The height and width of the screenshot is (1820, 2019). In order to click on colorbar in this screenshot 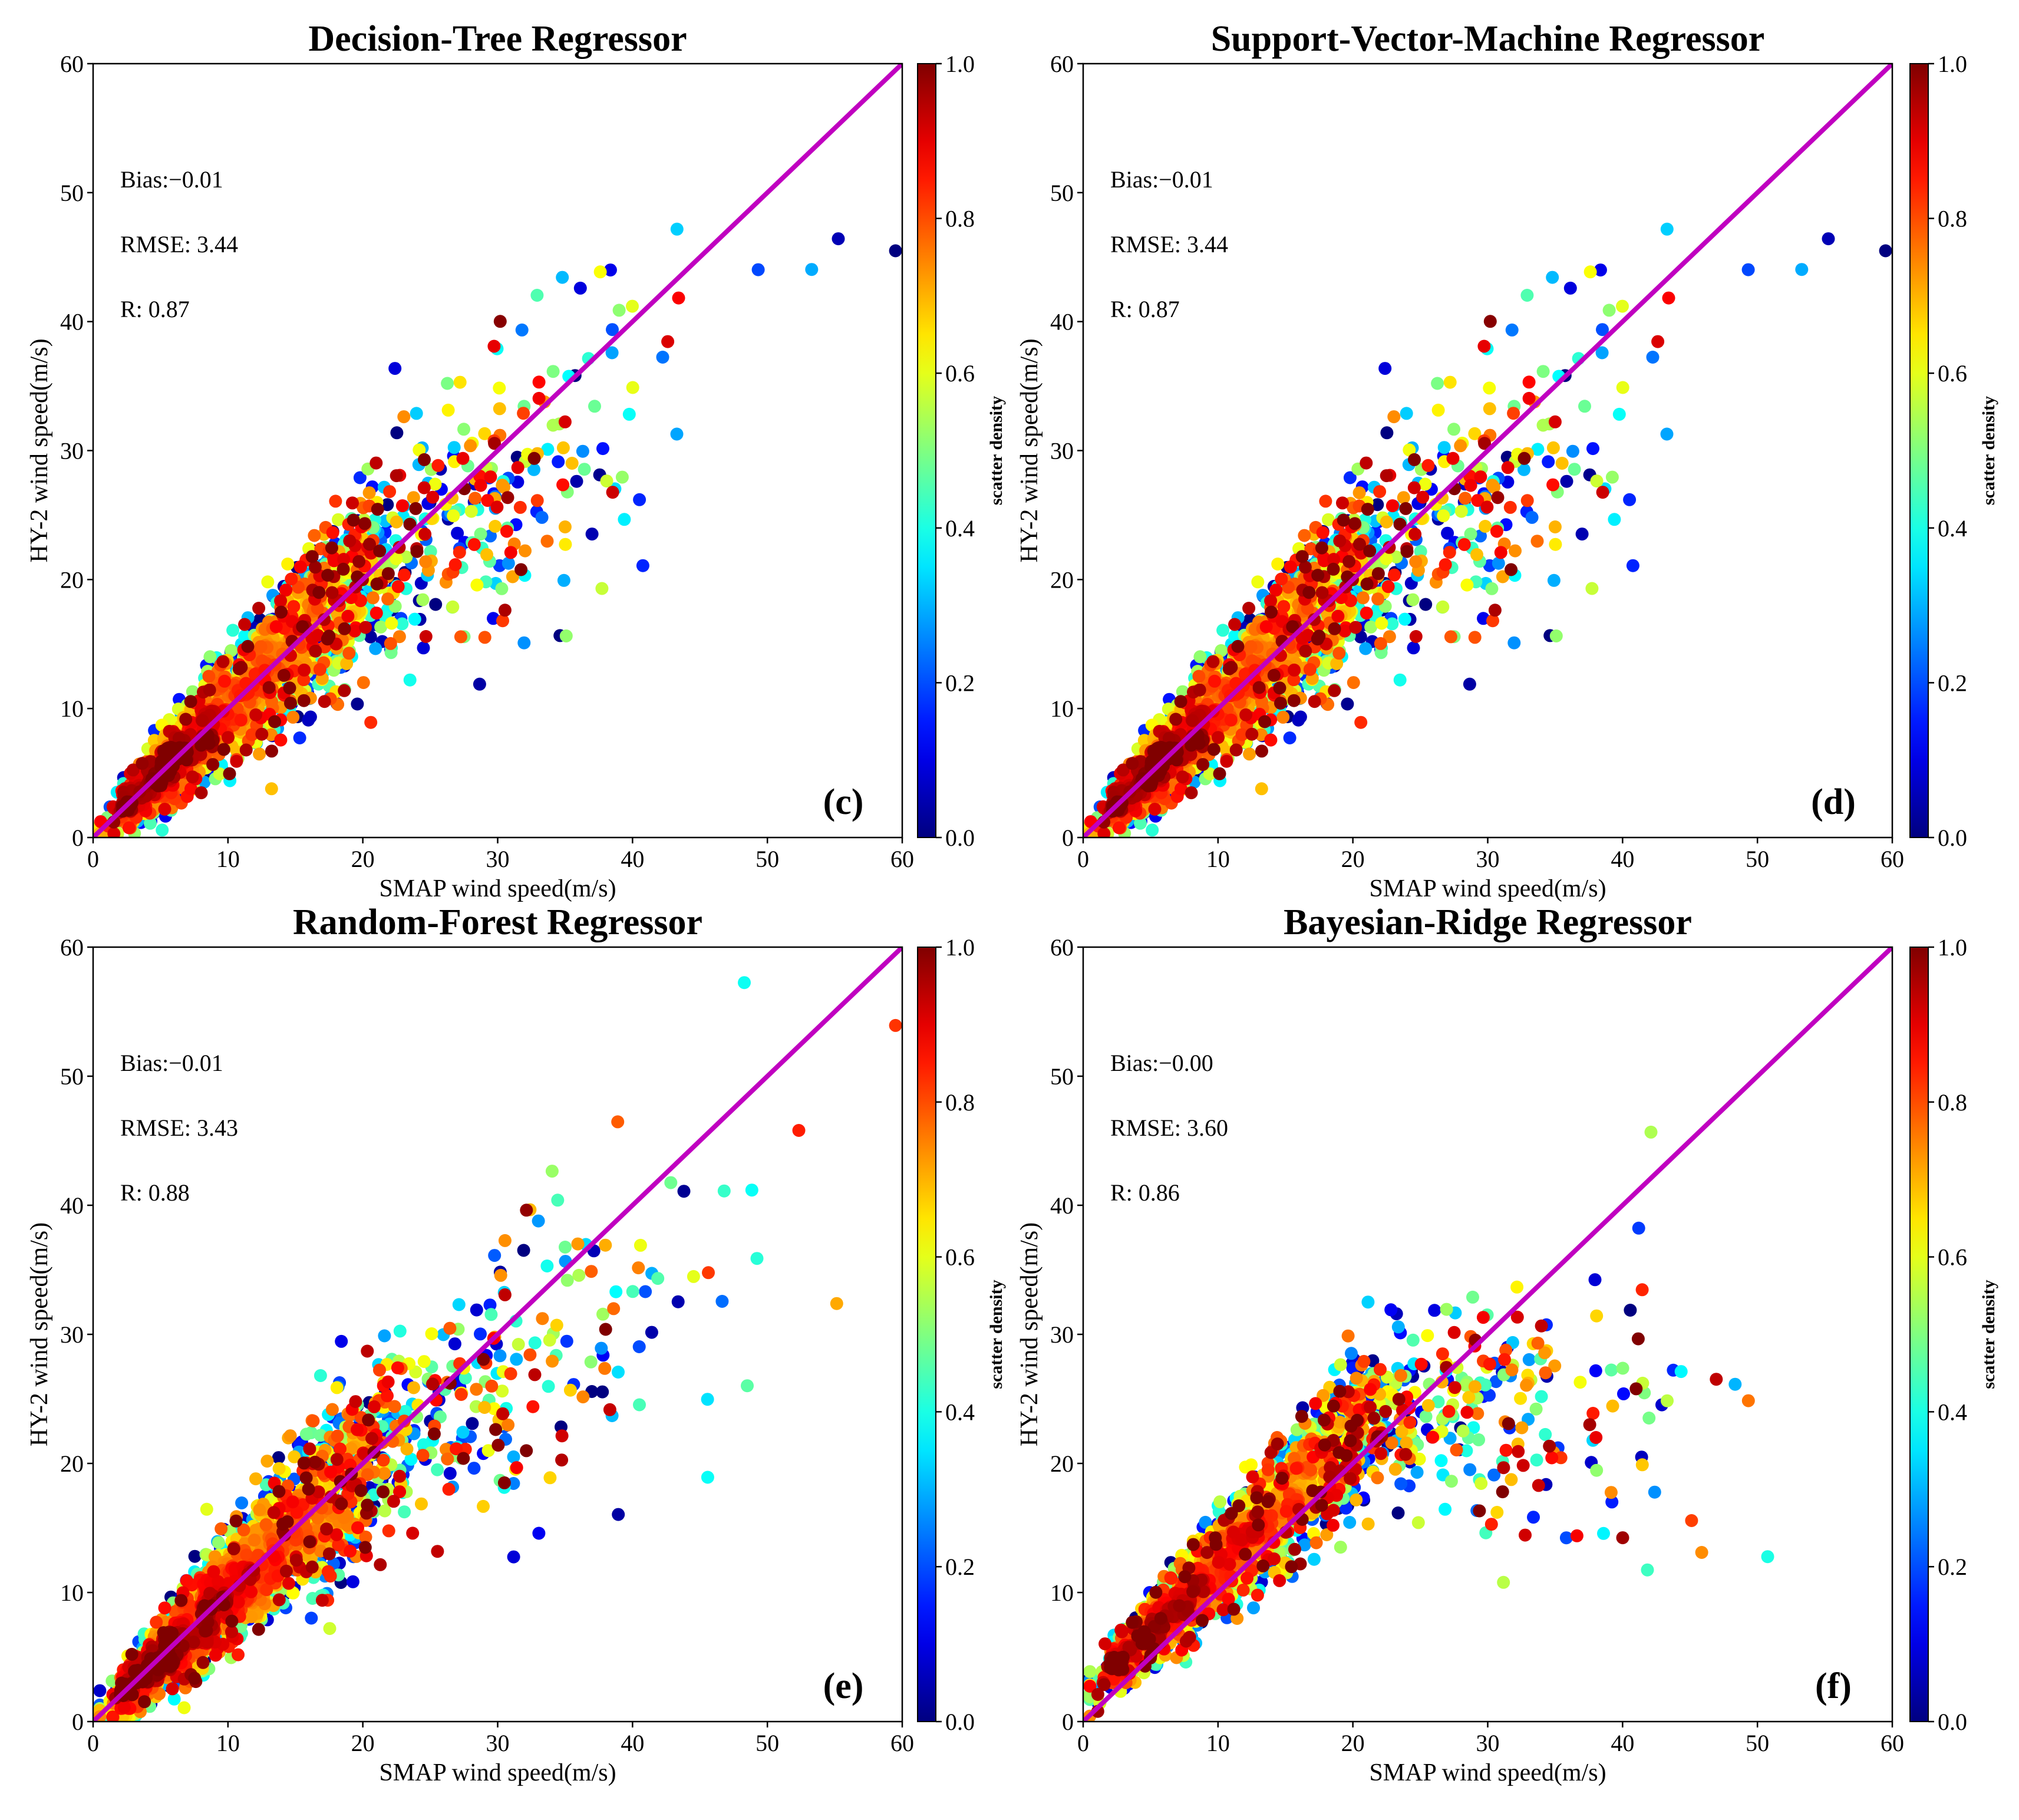, I will do `click(927, 450)`.